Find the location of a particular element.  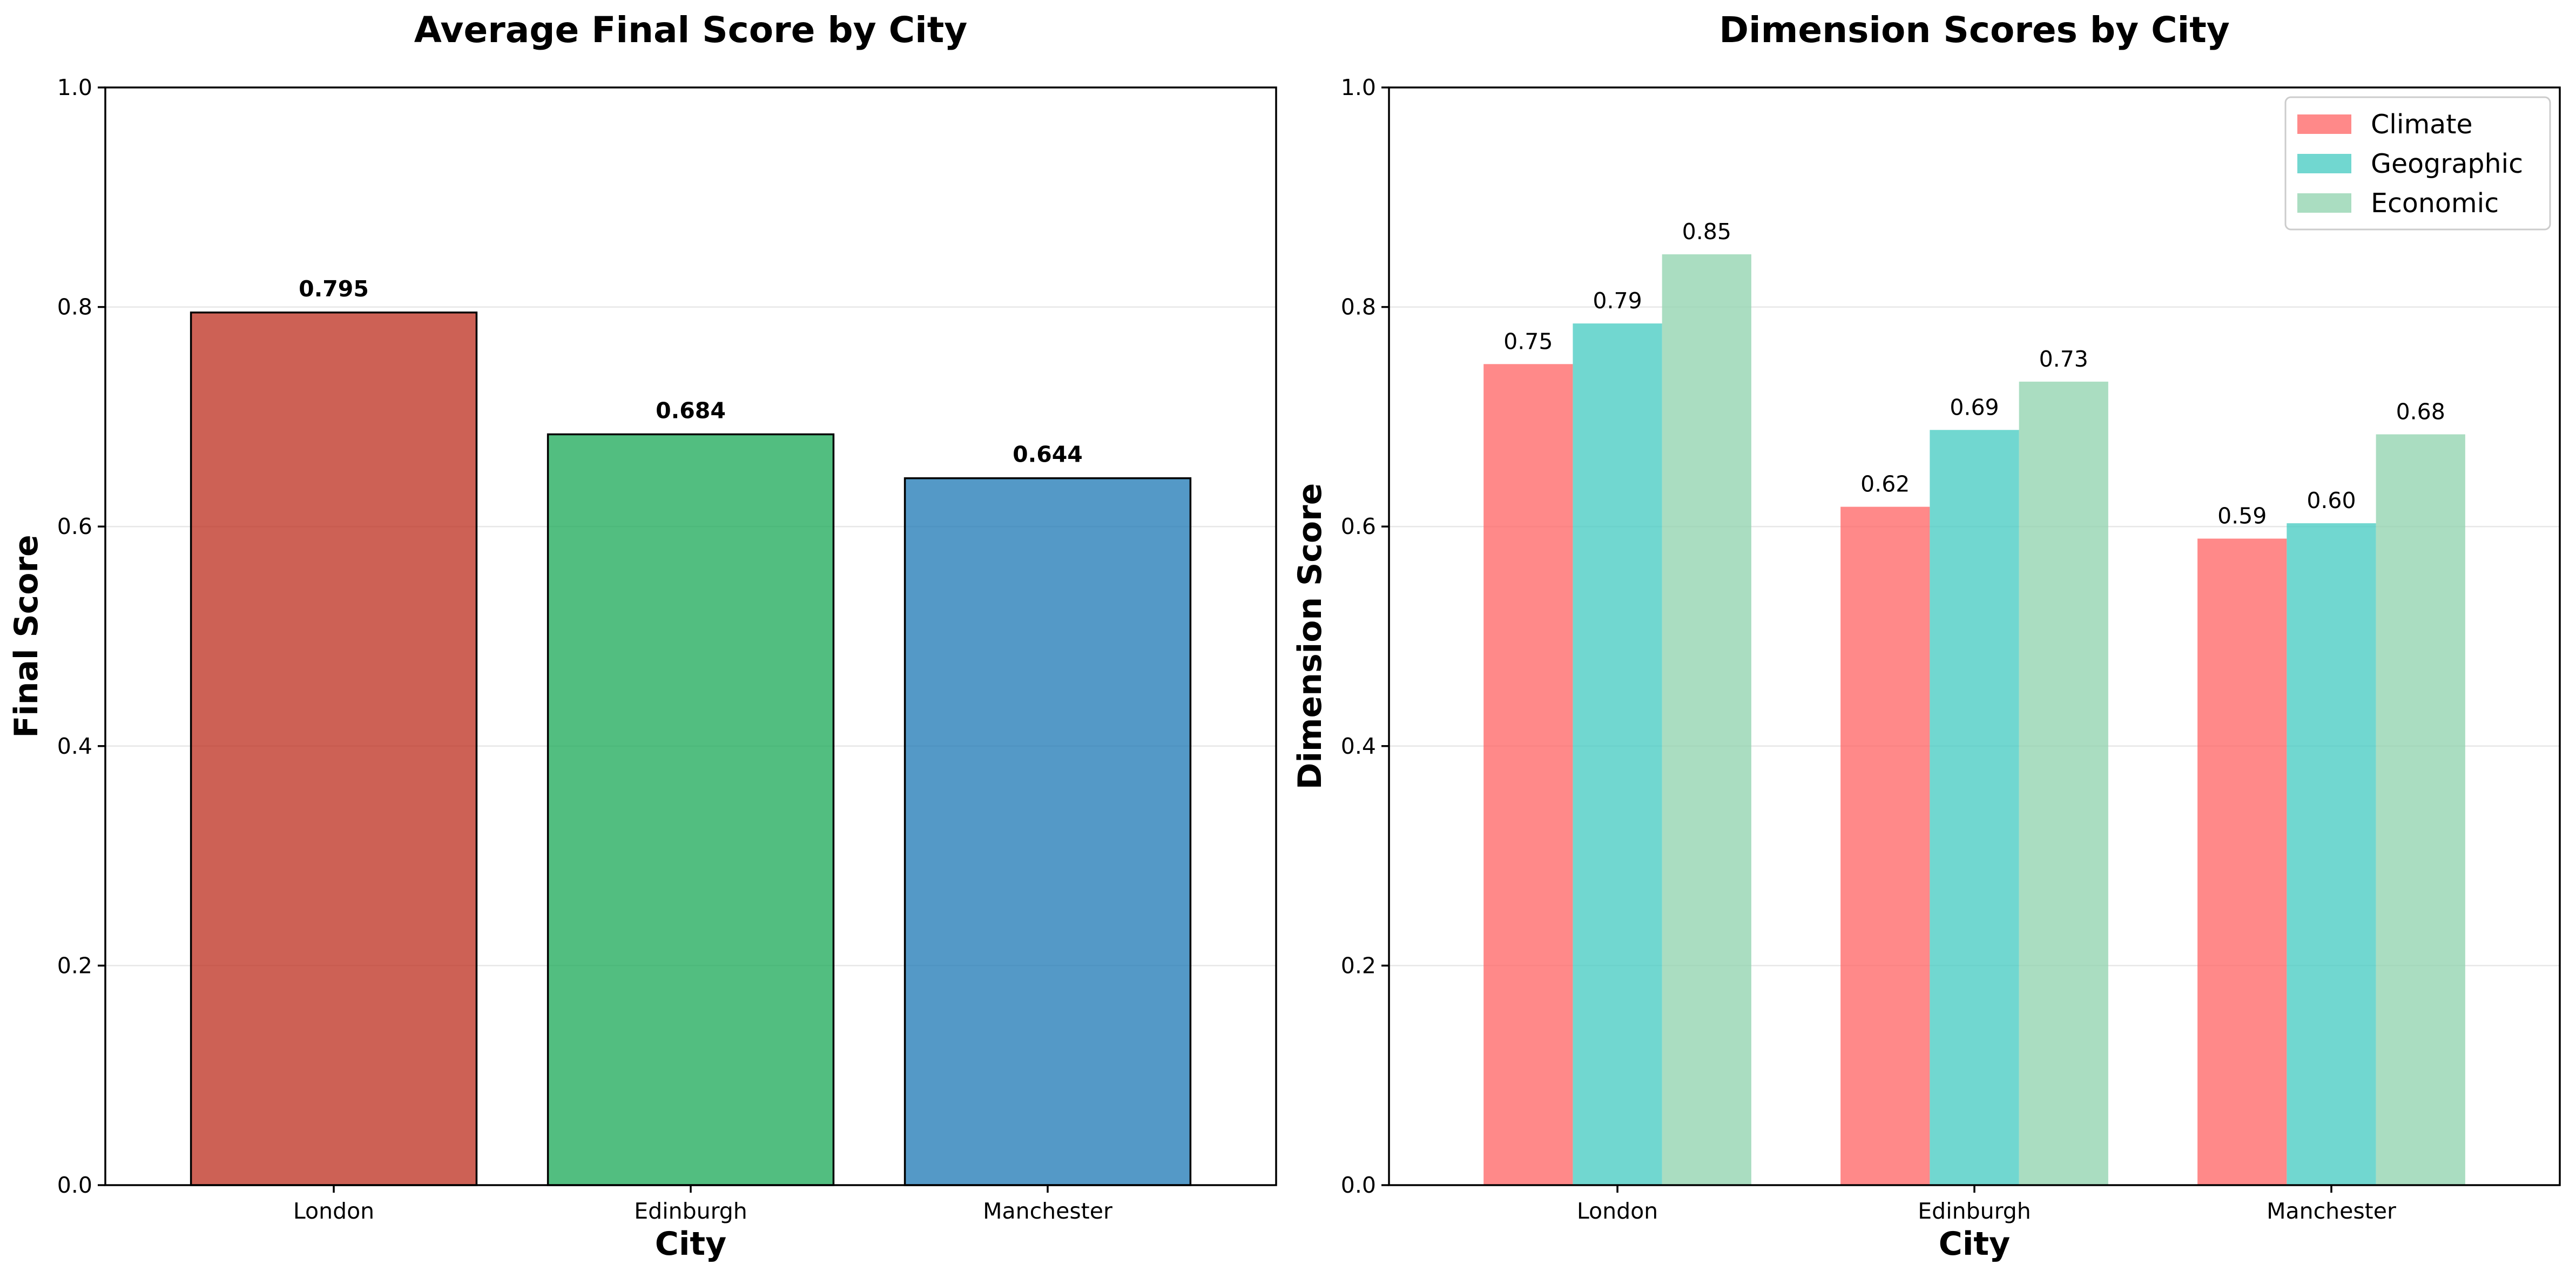

bar-value-label: 0.75 is located at coordinates (1528, 341).